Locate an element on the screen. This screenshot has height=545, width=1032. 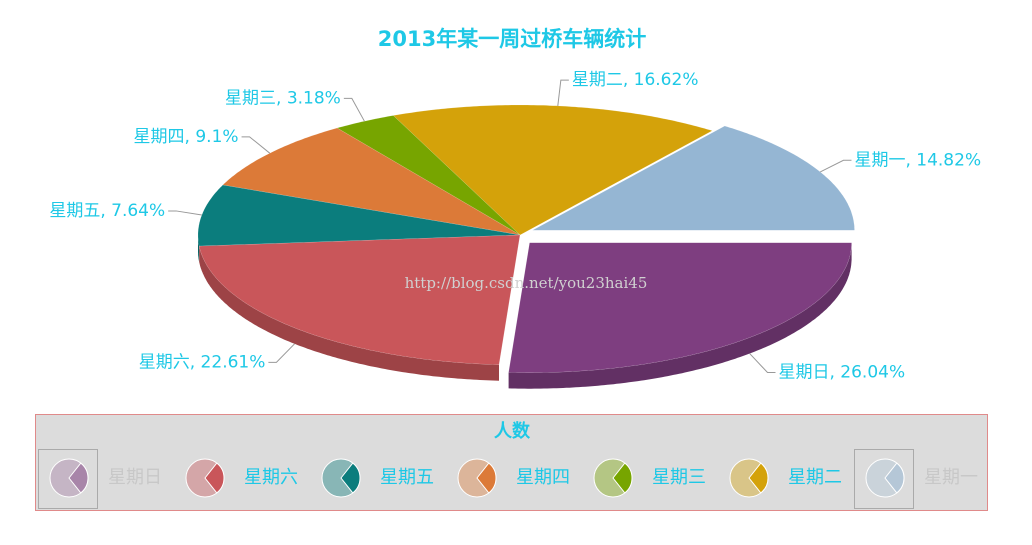
data-label: 星期四, 9.1% is located at coordinates (186, 137).